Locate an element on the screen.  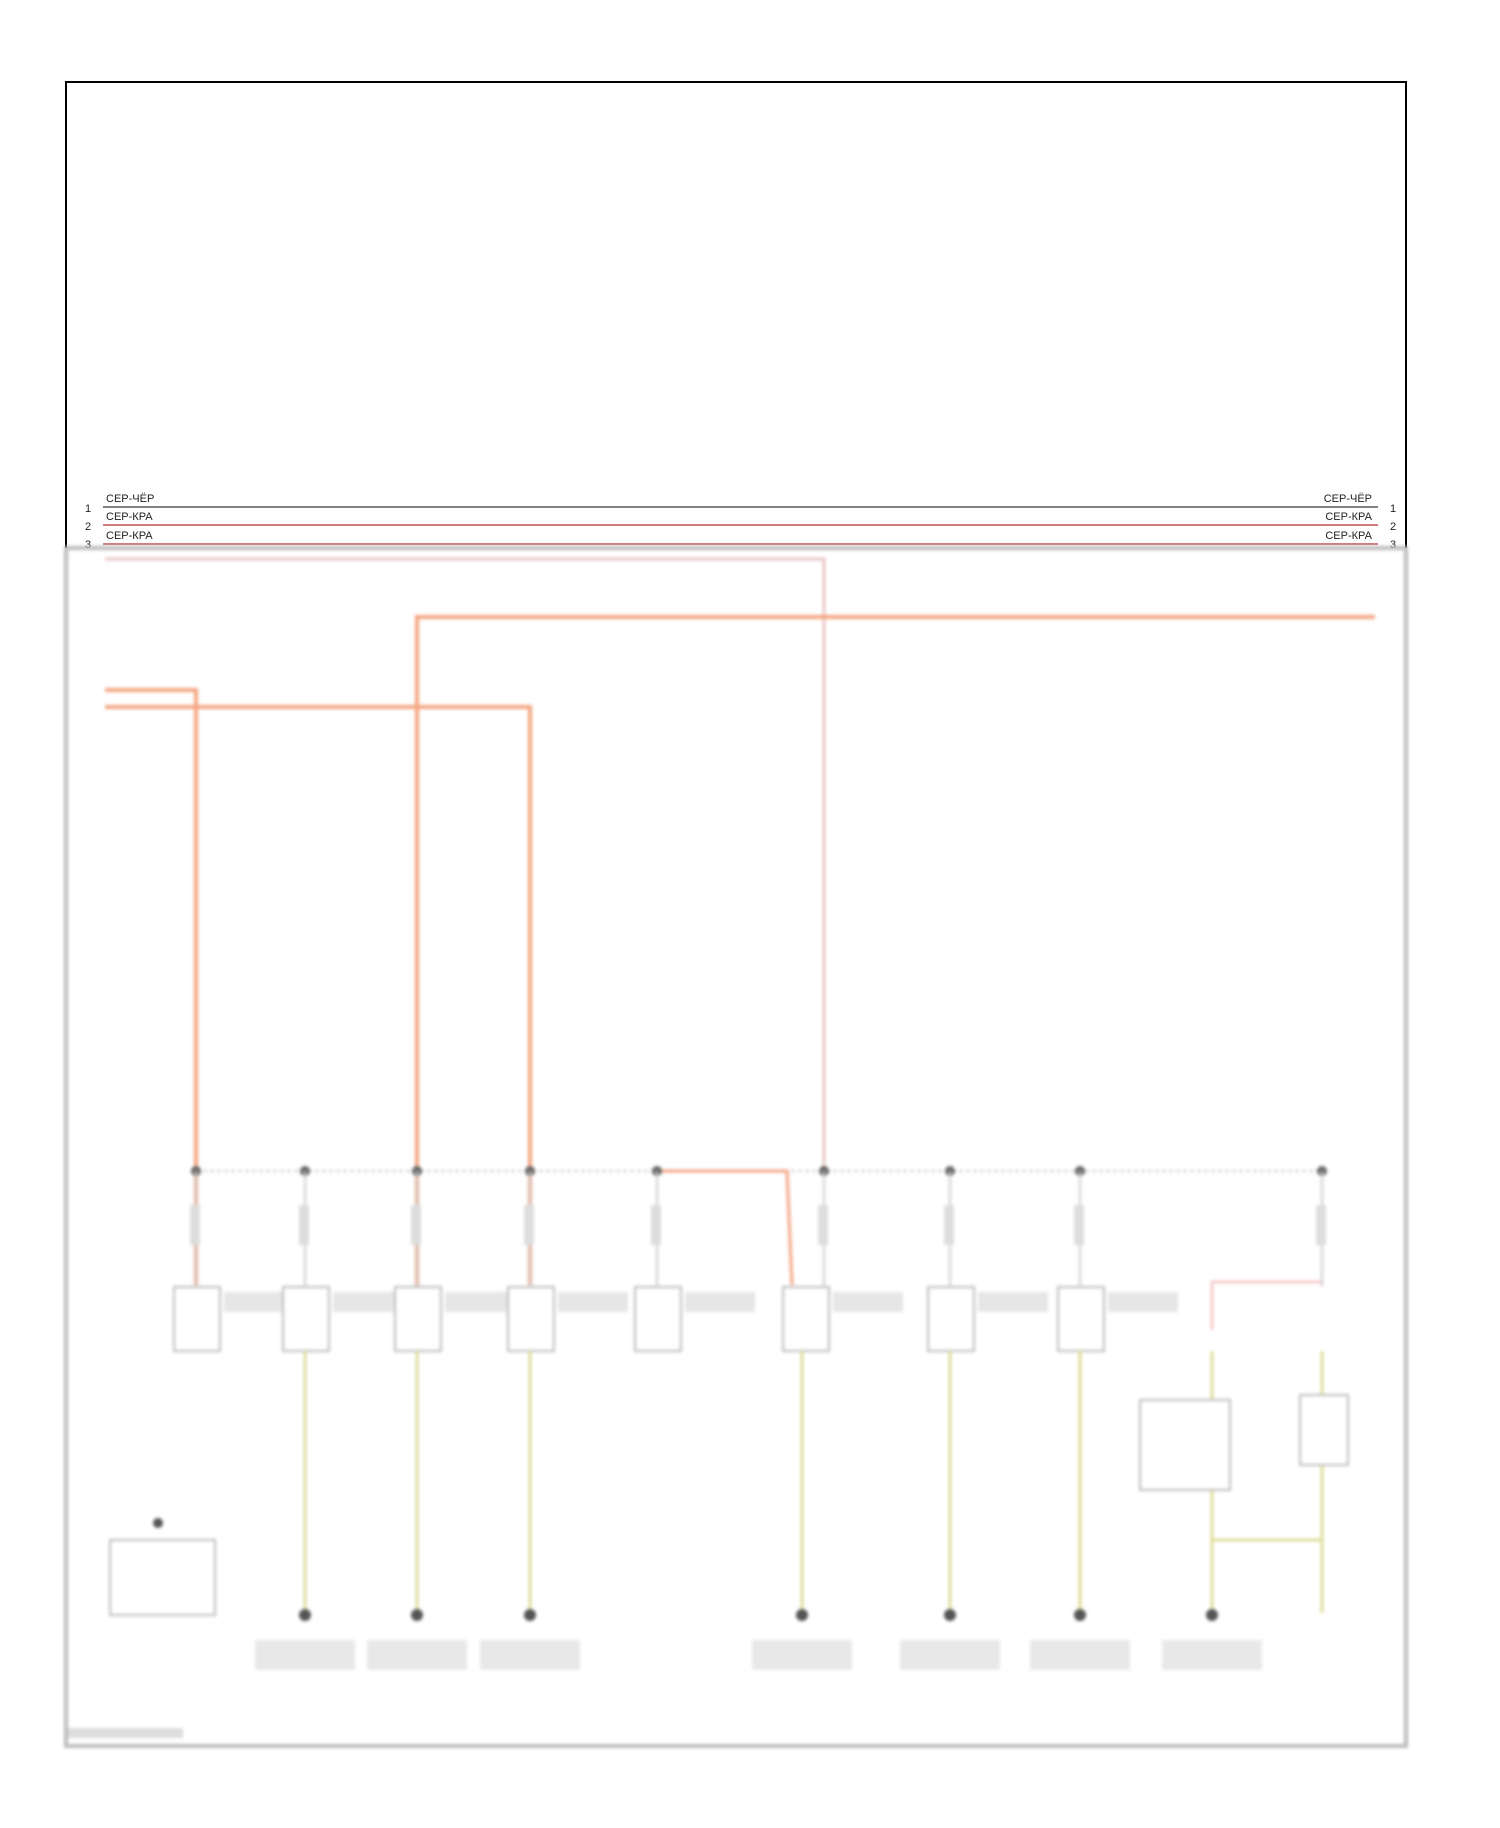
wire-2-label-left: СЕР-КРА is located at coordinates (129, 517).